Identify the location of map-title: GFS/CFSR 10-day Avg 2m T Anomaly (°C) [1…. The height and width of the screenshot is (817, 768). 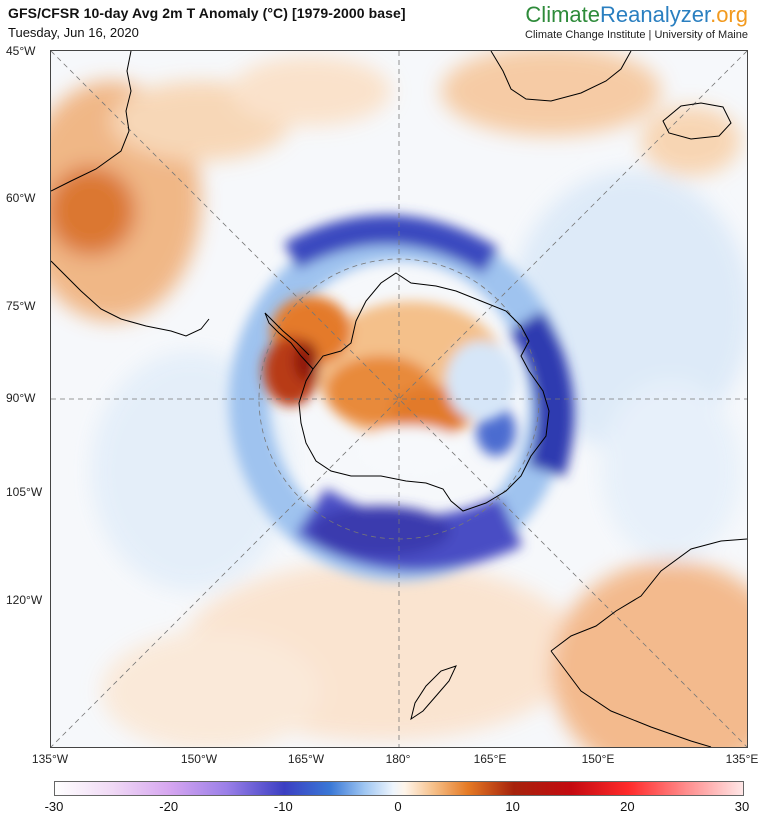
(207, 13).